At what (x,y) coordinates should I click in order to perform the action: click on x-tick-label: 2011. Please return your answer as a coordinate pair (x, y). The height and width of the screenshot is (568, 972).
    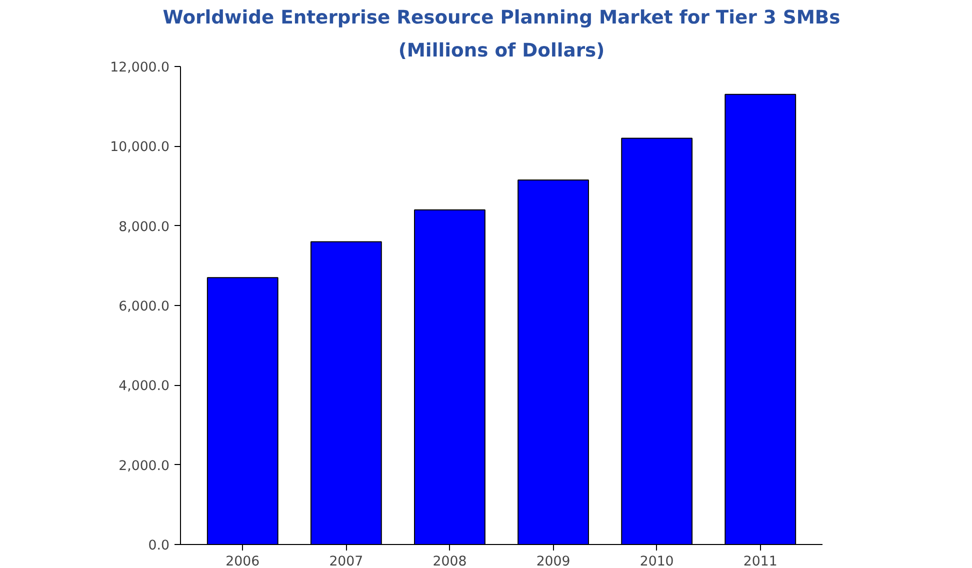
    Looking at the image, I should click on (760, 561).